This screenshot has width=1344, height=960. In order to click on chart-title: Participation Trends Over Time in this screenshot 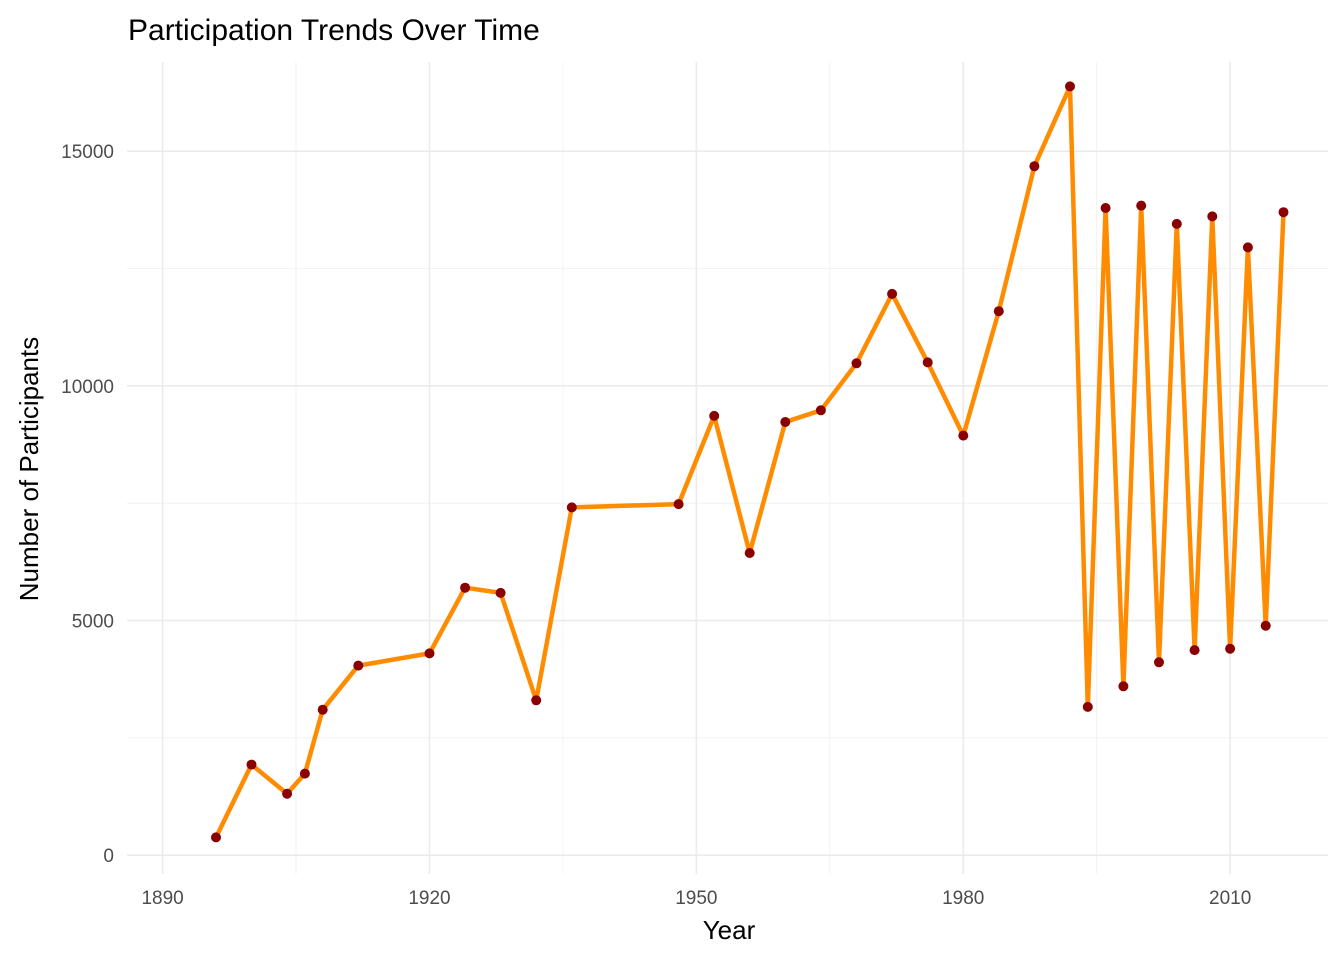, I will do `click(334, 30)`.